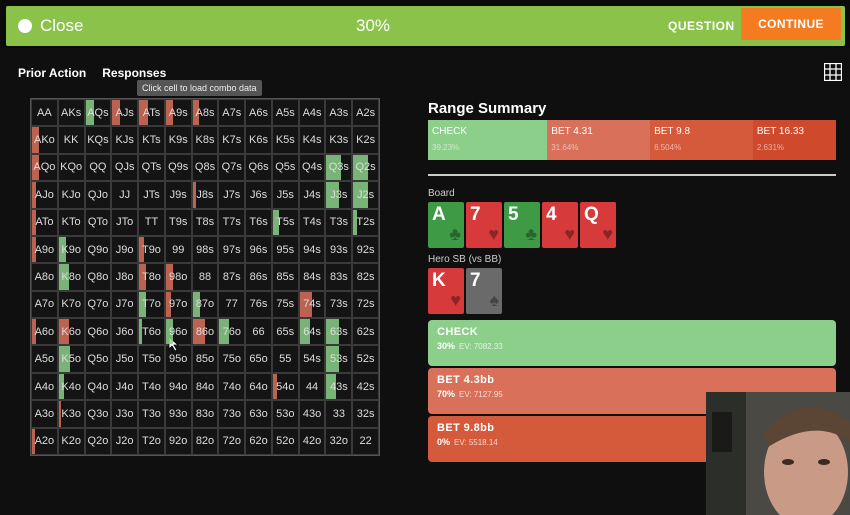 The width and height of the screenshot is (850, 515). I want to click on hand-cell-87s: 87s, so click(232, 277).